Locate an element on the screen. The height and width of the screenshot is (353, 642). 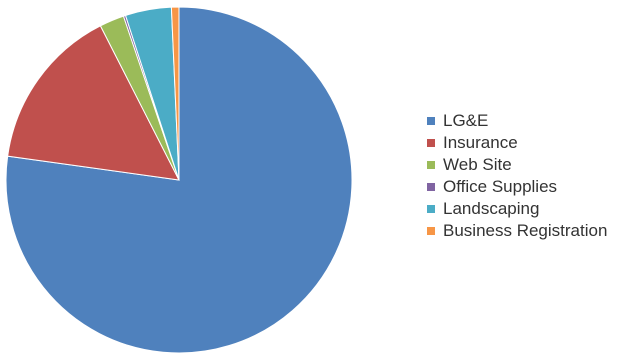
legend-item-5: Business Registration is located at coordinates (517, 231).